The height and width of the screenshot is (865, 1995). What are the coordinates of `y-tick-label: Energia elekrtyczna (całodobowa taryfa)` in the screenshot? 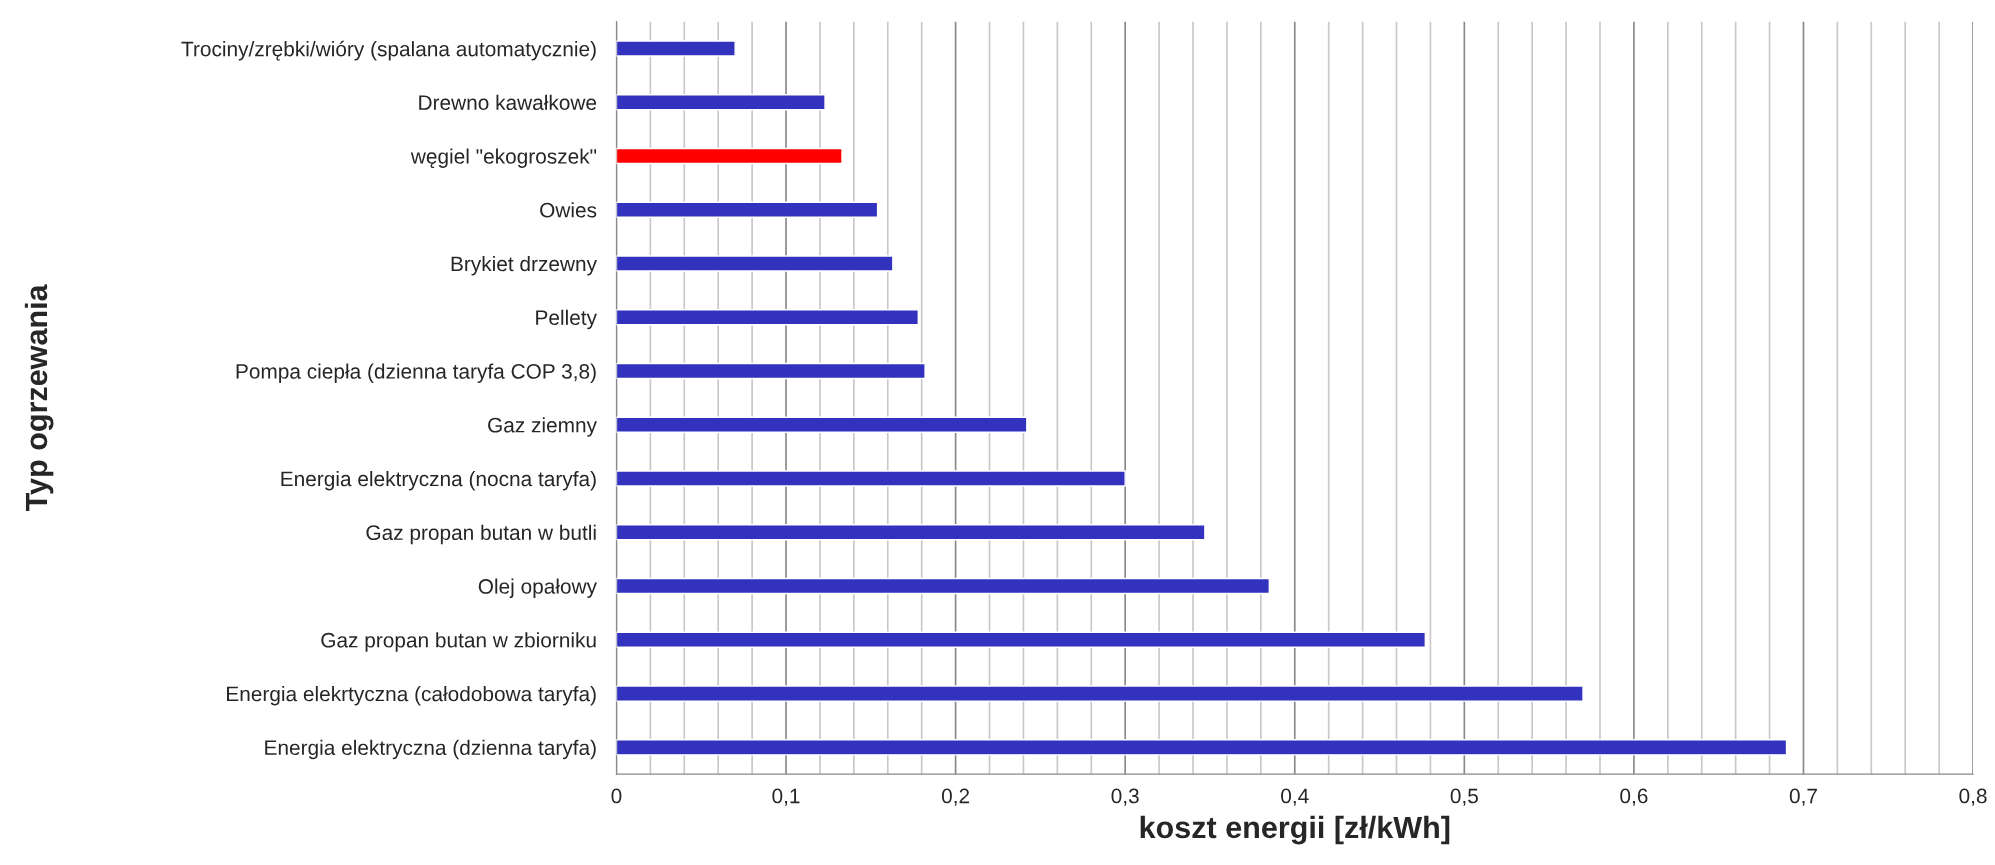 It's located at (411, 696).